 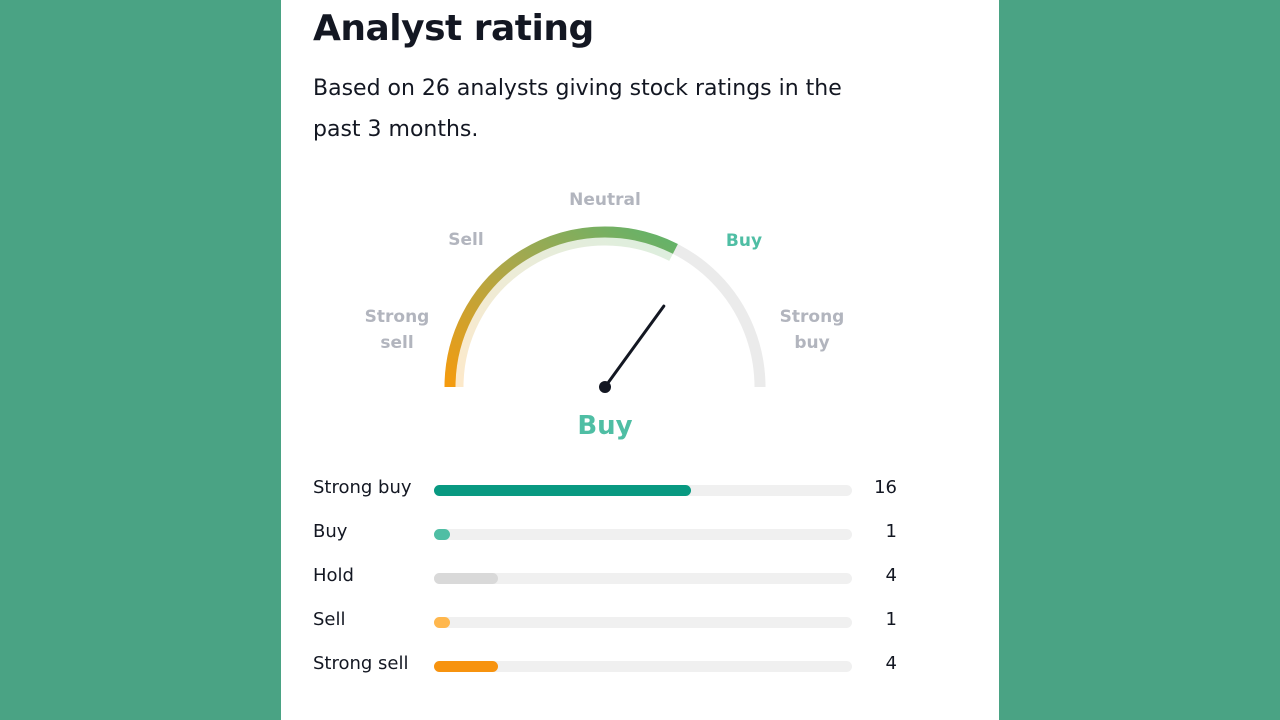 I want to click on gauge-track-arc, so click(x=605, y=307).